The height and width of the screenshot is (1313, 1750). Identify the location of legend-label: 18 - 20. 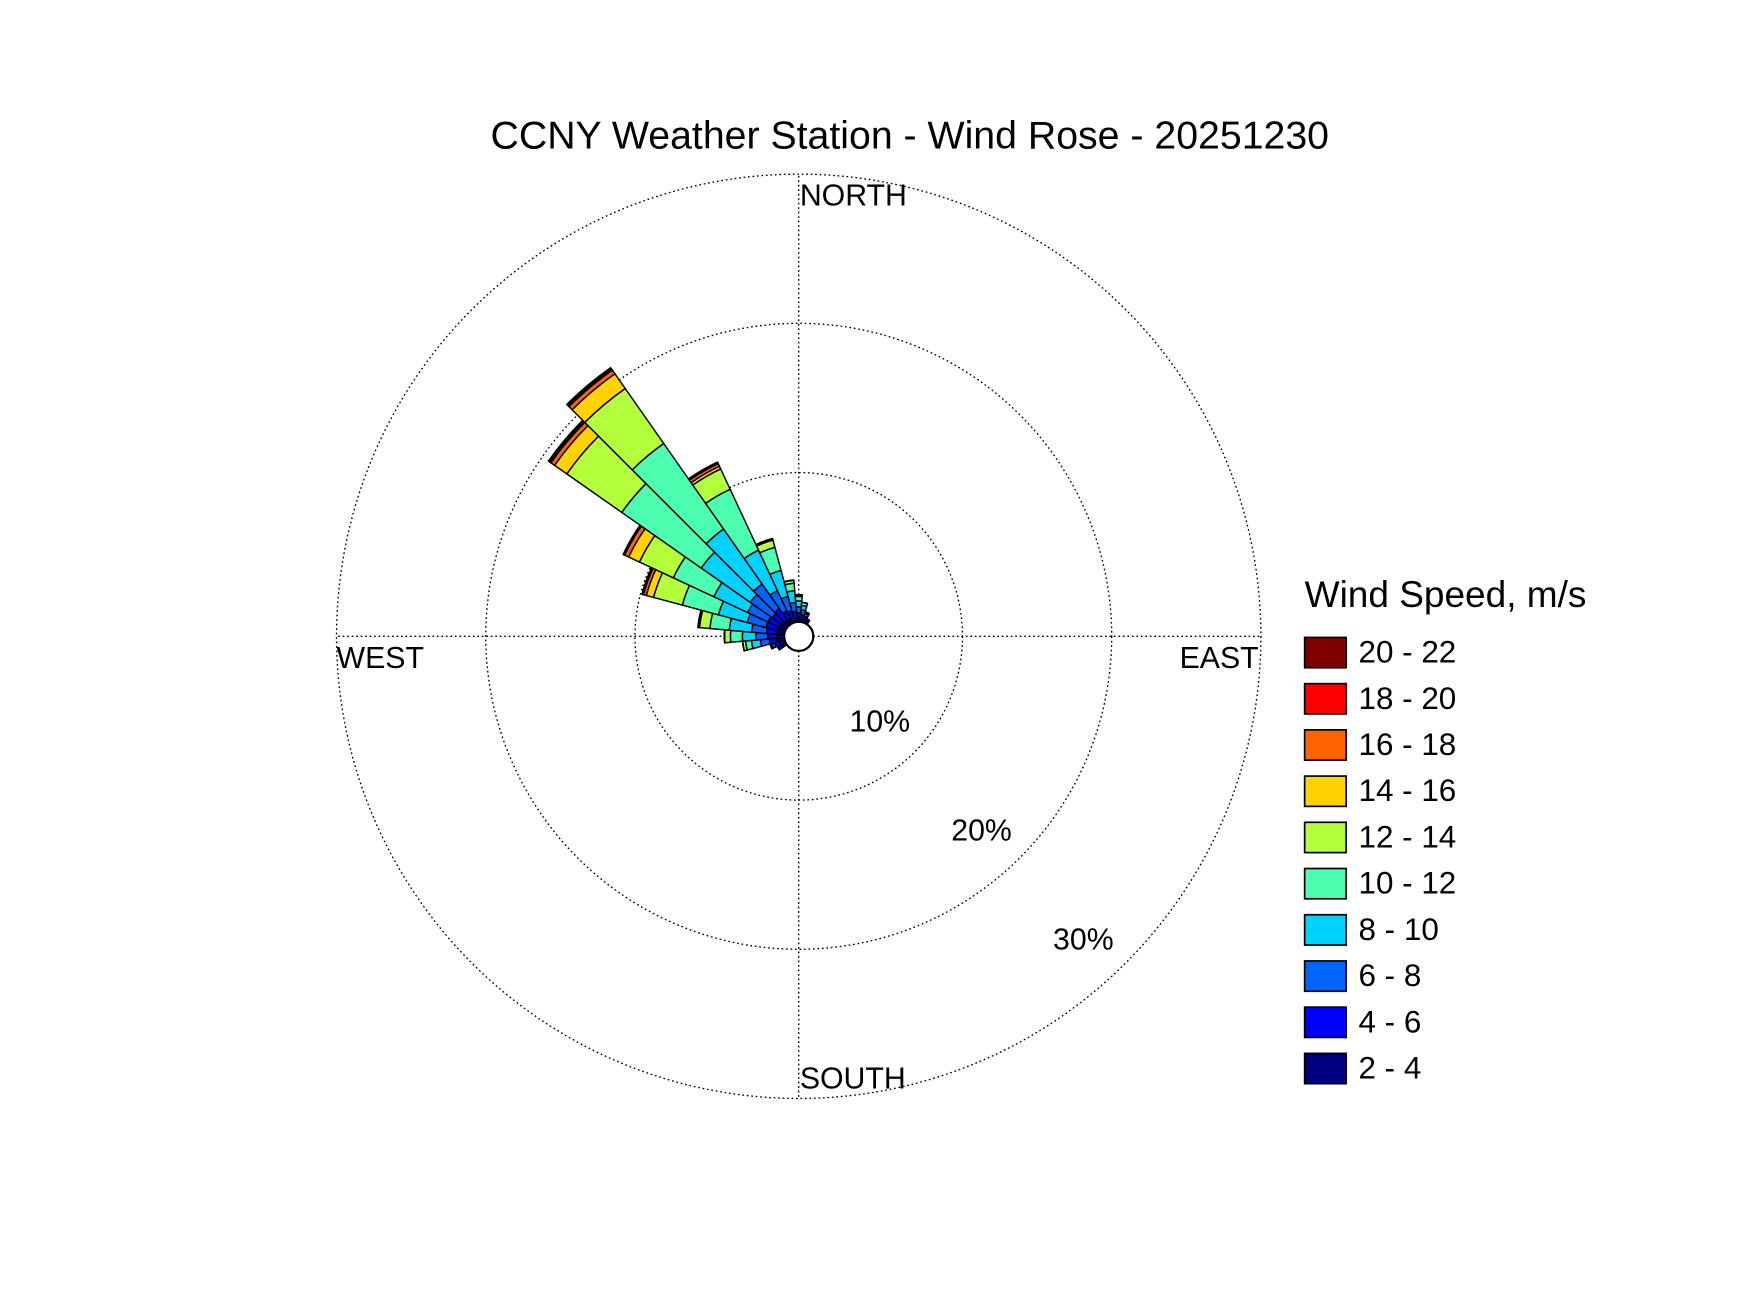
(1407, 698).